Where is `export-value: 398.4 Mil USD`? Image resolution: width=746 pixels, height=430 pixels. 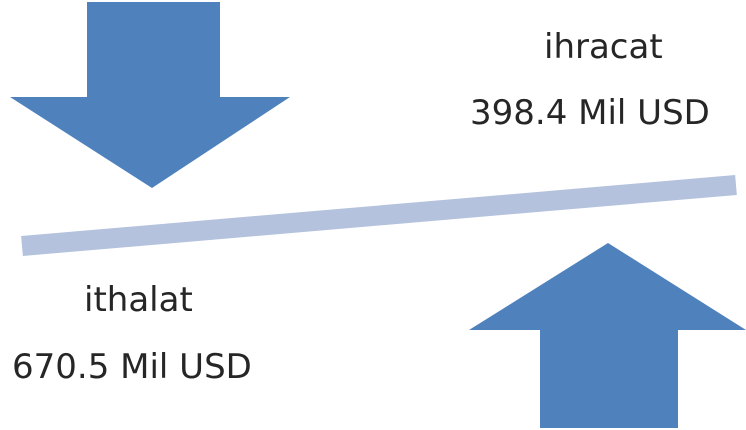 export-value: 398.4 Mil USD is located at coordinates (590, 113).